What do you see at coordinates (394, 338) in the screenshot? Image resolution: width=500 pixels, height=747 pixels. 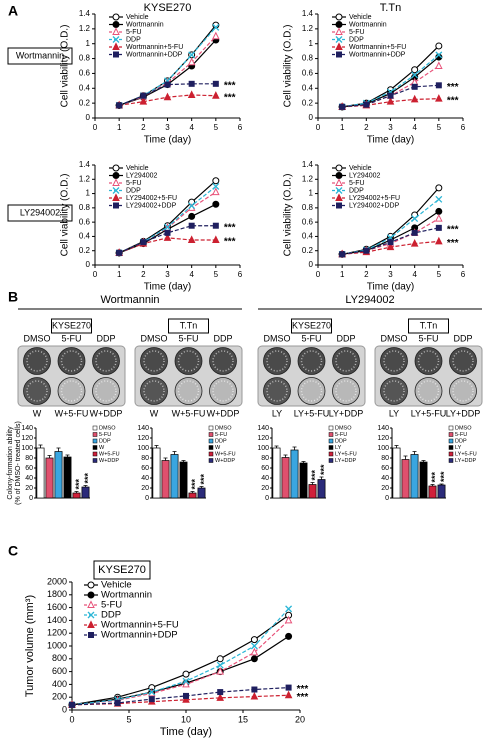 I see `plate-top-label: DMSO` at bounding box center [394, 338].